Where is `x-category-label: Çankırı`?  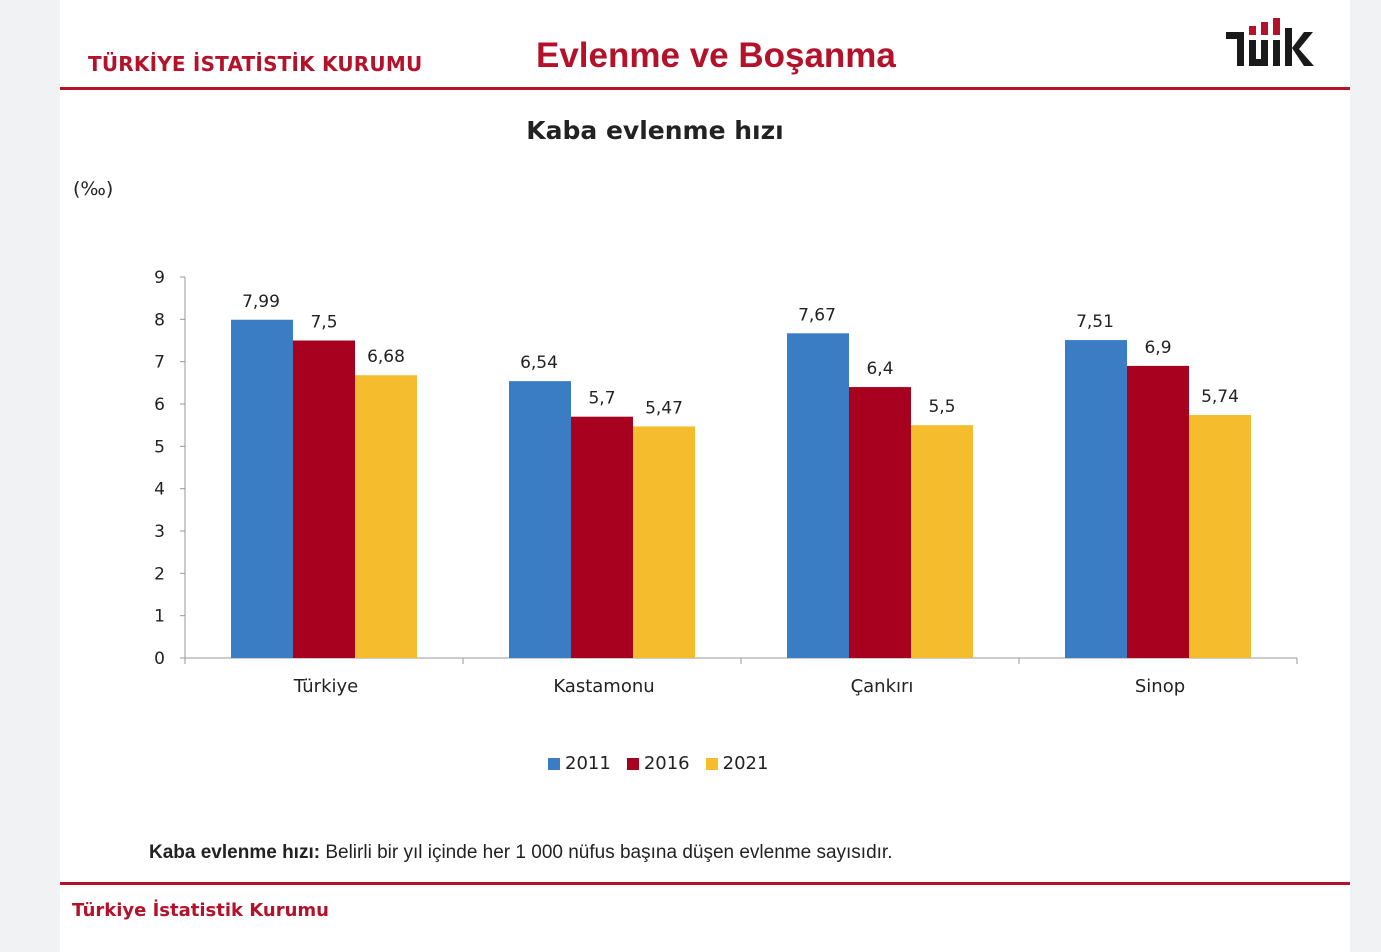
x-category-label: Çankırı is located at coordinates (882, 686).